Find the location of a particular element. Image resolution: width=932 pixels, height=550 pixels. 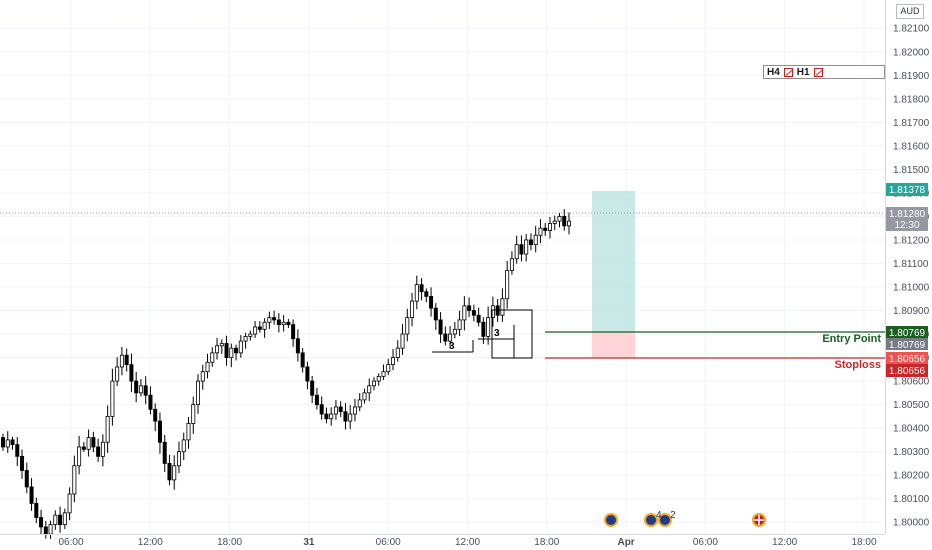

event-icon-au-2: 4 2 is located at coordinates (660, 518).